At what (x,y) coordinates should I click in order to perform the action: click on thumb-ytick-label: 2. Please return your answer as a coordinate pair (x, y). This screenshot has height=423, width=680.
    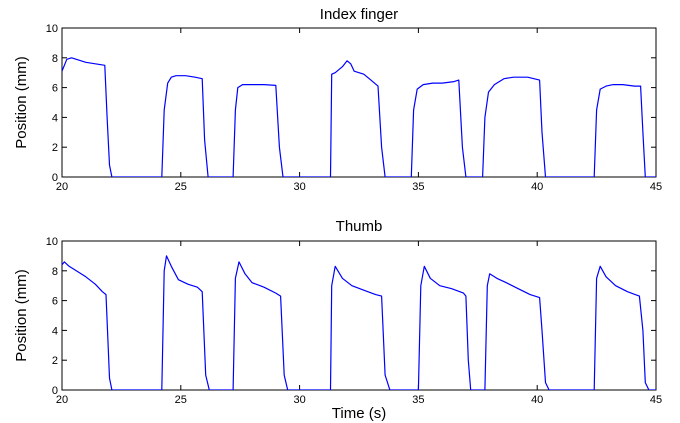
    Looking at the image, I should click on (55, 361).